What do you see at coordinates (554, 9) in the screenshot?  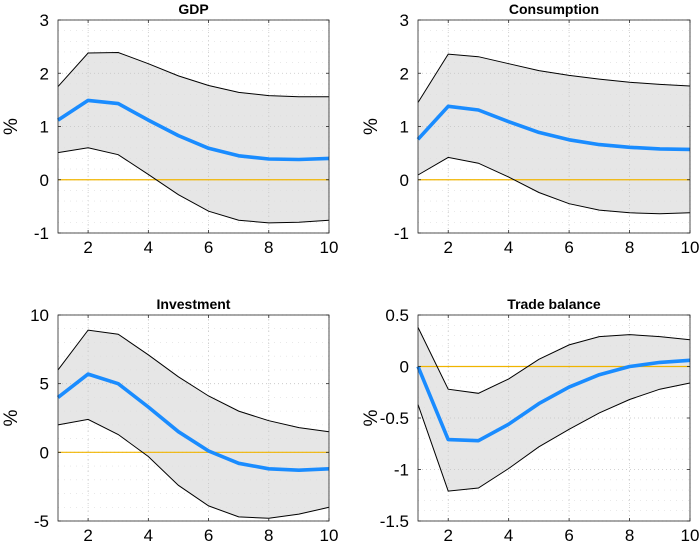 I see `panel-title: Consumption` at bounding box center [554, 9].